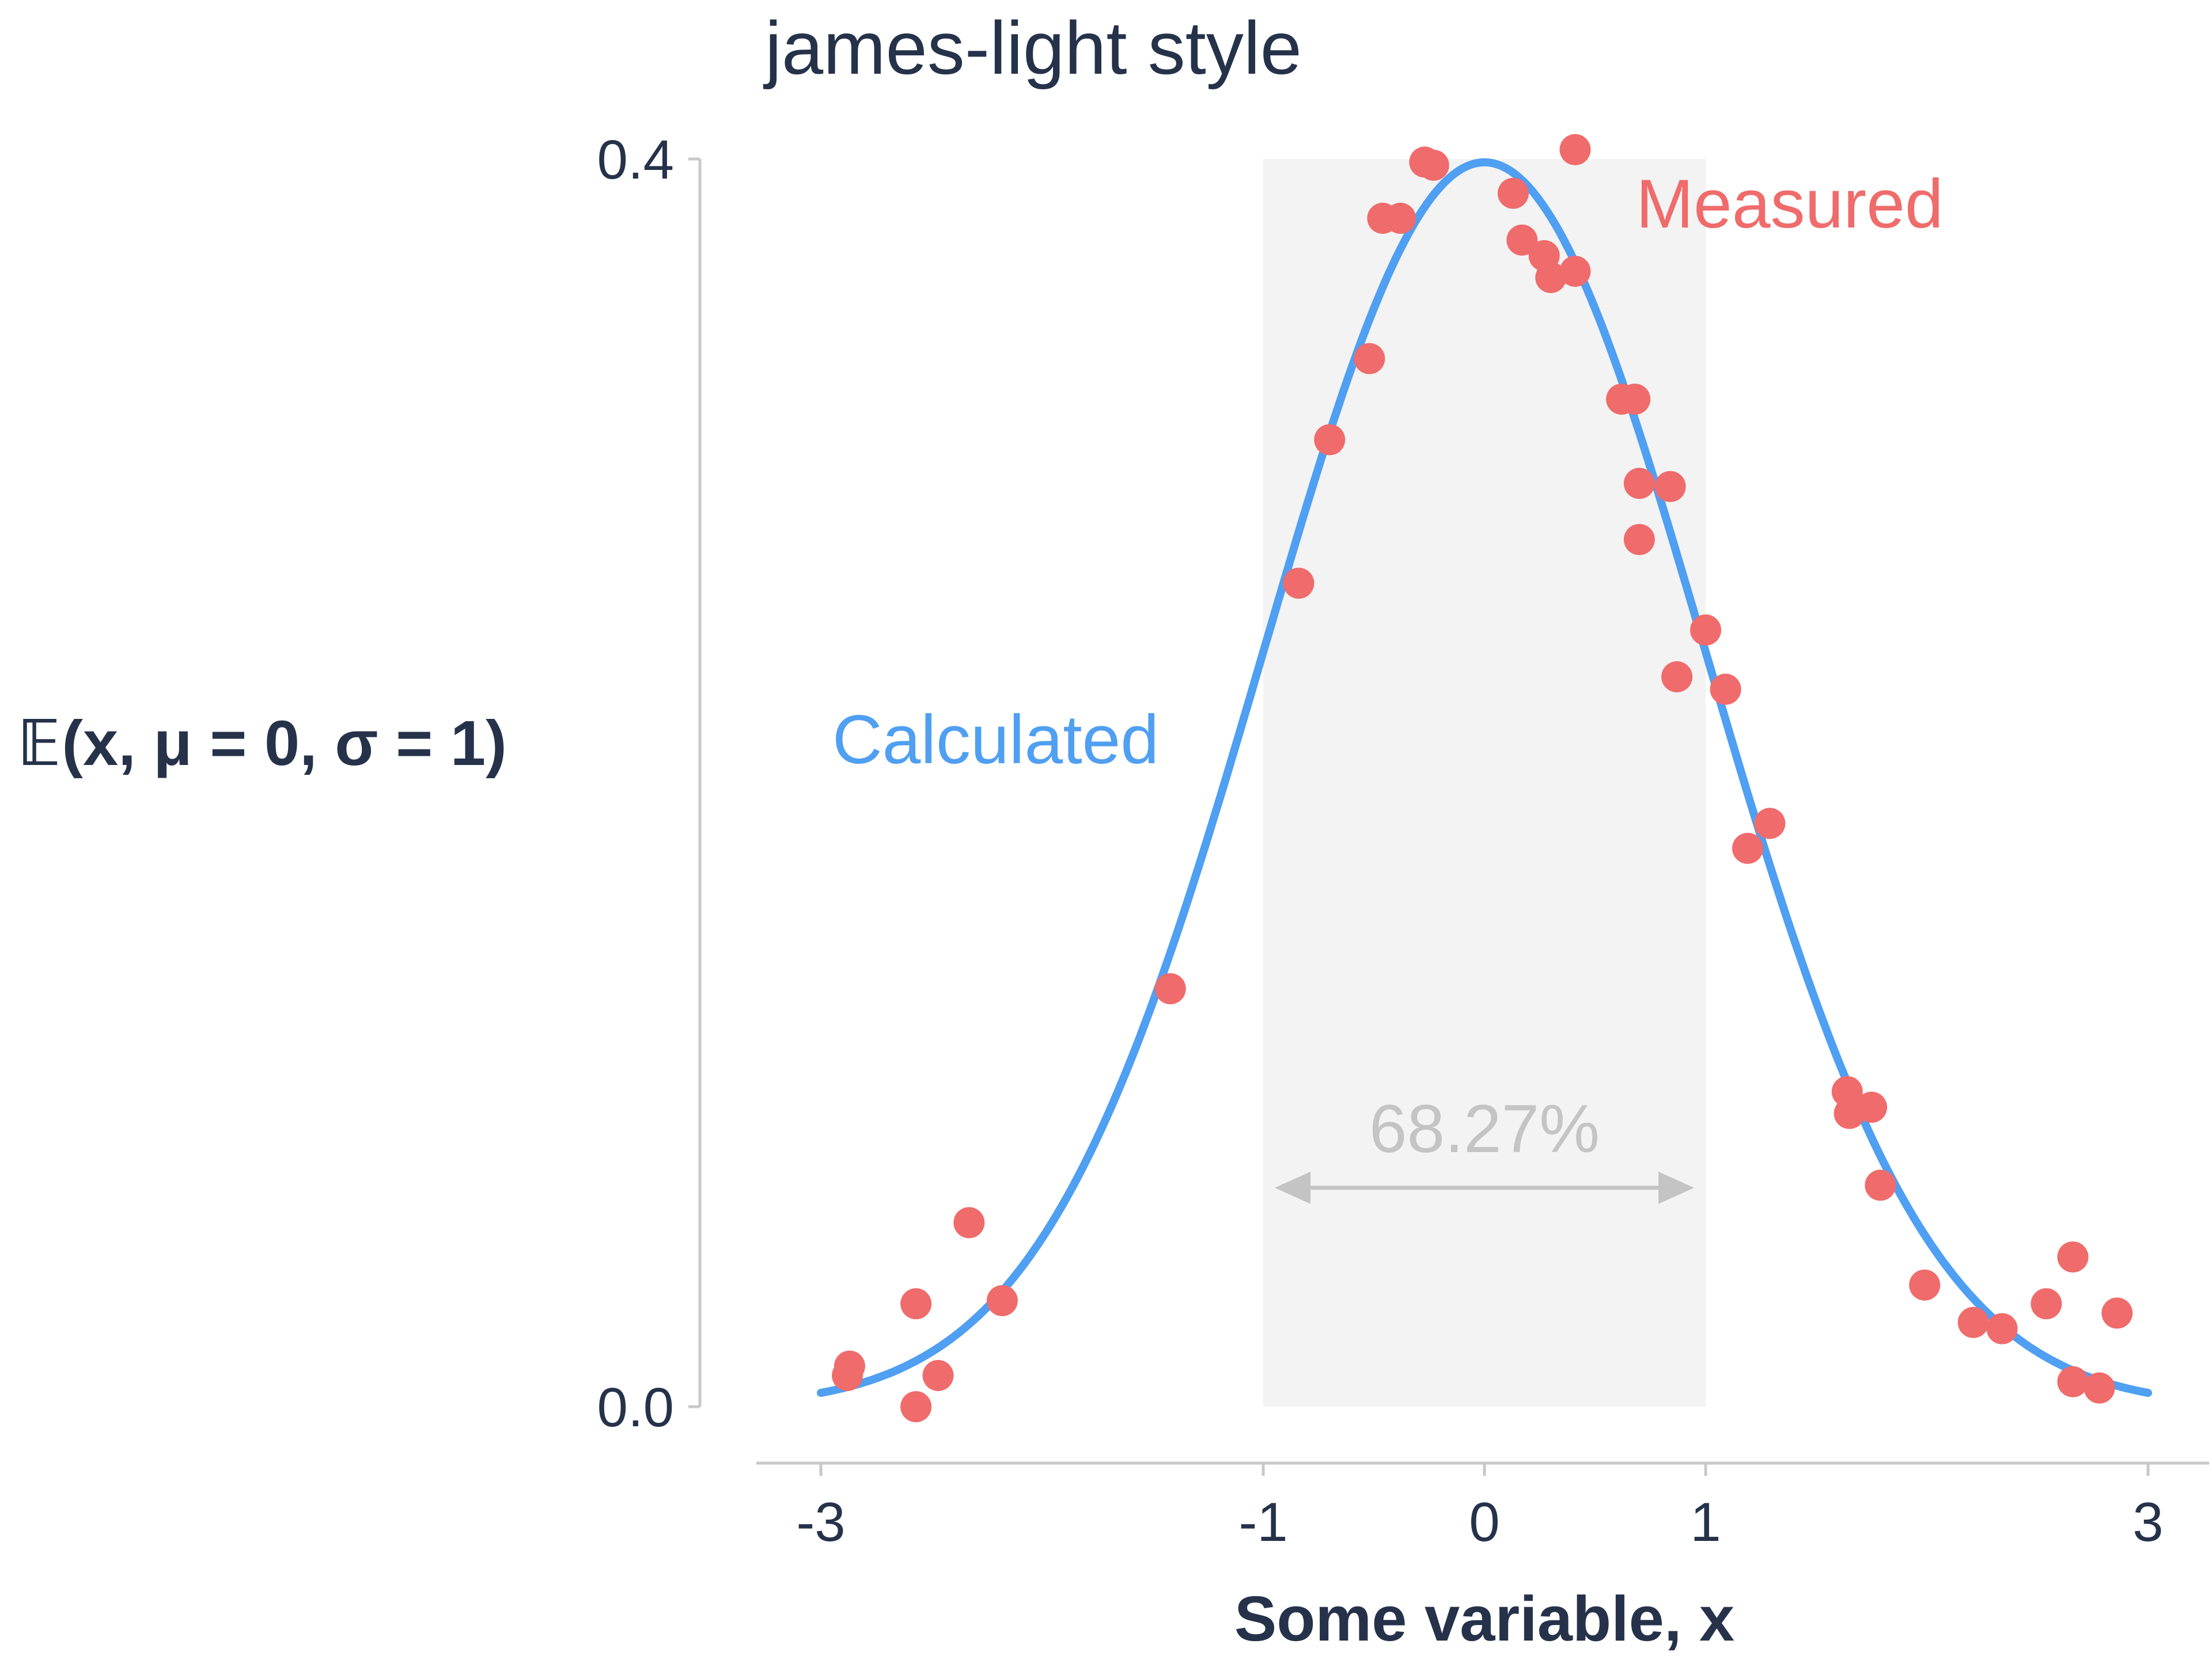 The image size is (2212, 1659). Describe the element at coordinates (1790, 204) in the screenshot. I see `measured-annotation: Measured` at that location.